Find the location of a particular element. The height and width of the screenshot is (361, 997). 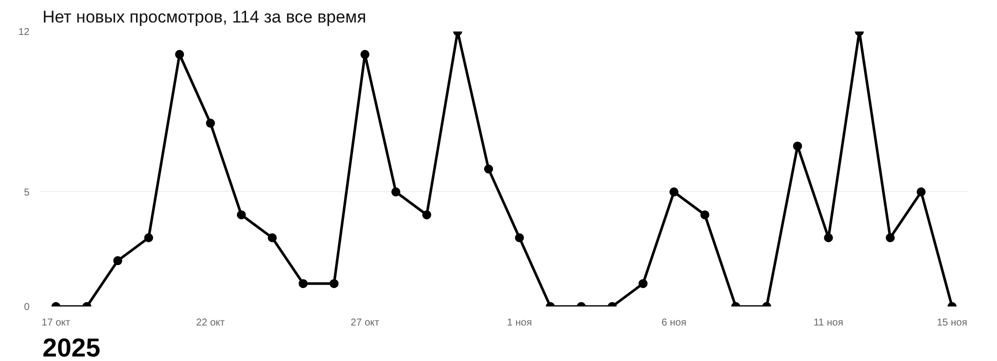

text: 2025 is located at coordinates (71, 346).